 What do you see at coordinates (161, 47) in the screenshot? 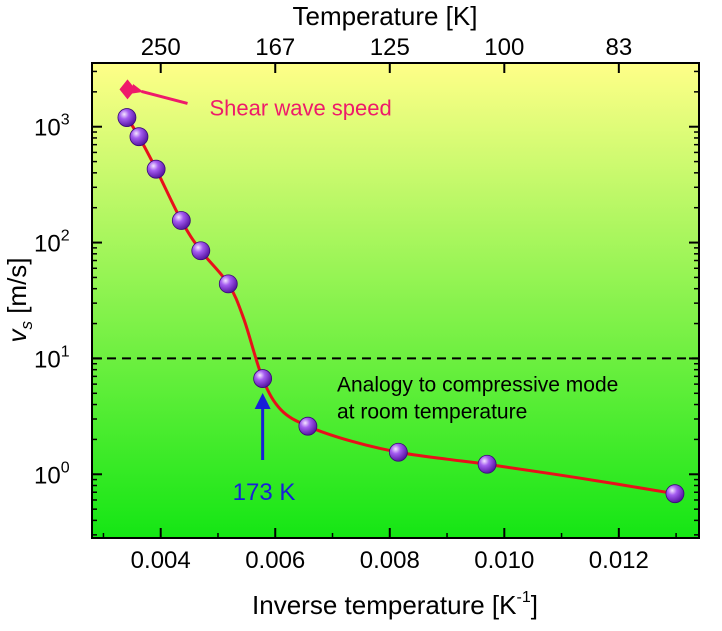
I see `top-tick-label-0: 250` at bounding box center [161, 47].